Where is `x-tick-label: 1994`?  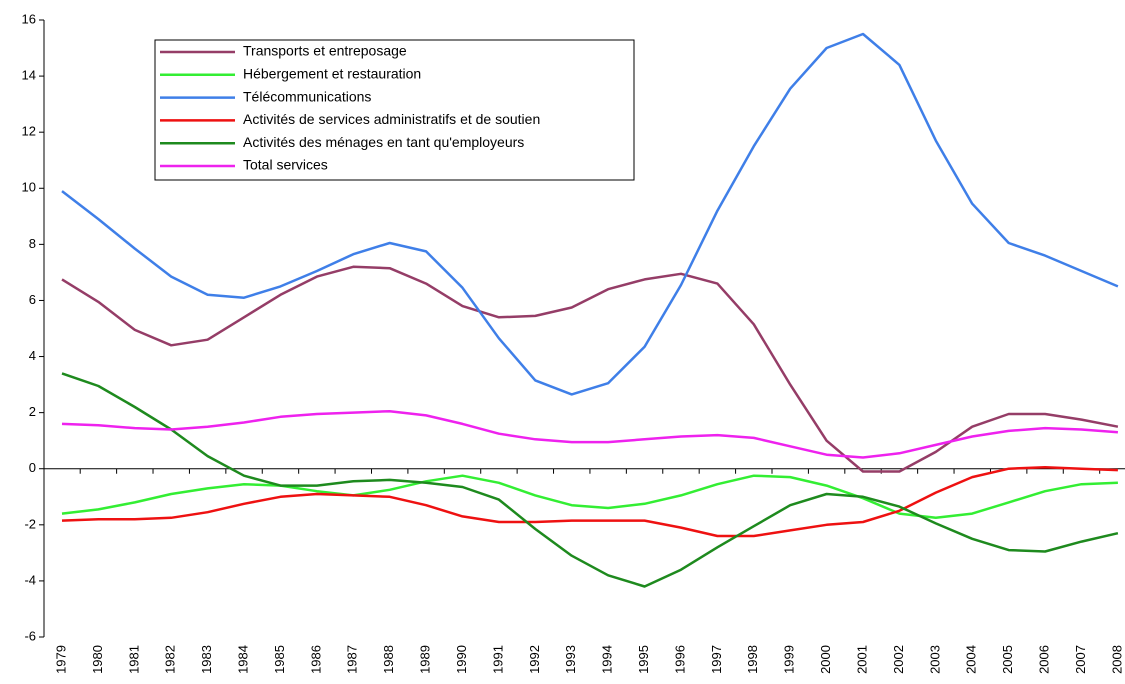 x-tick-label: 1994 is located at coordinates (607, 659).